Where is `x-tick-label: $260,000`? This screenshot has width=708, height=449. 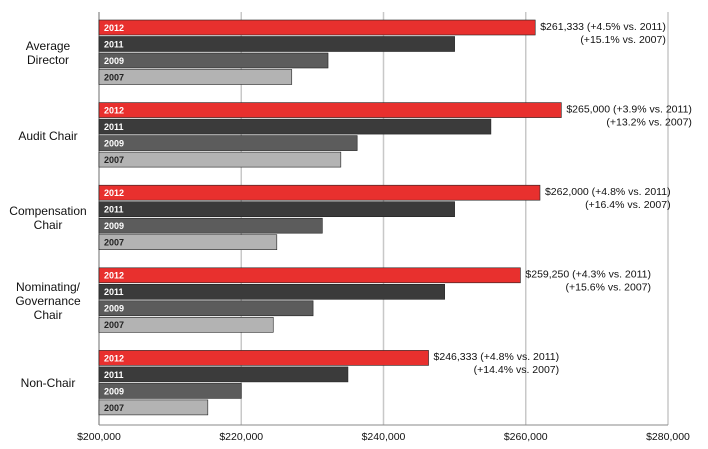
x-tick-label: $260,000 is located at coordinates (526, 437).